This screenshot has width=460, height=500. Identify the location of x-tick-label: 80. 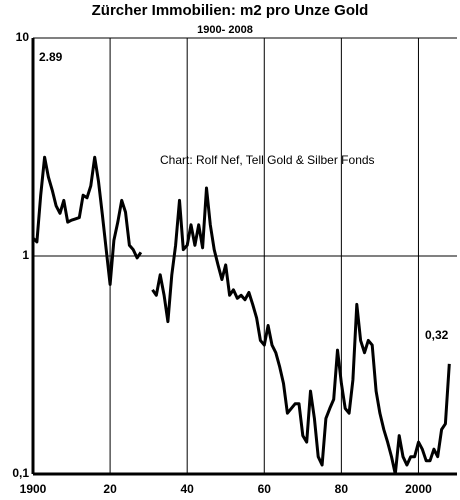
(342, 489).